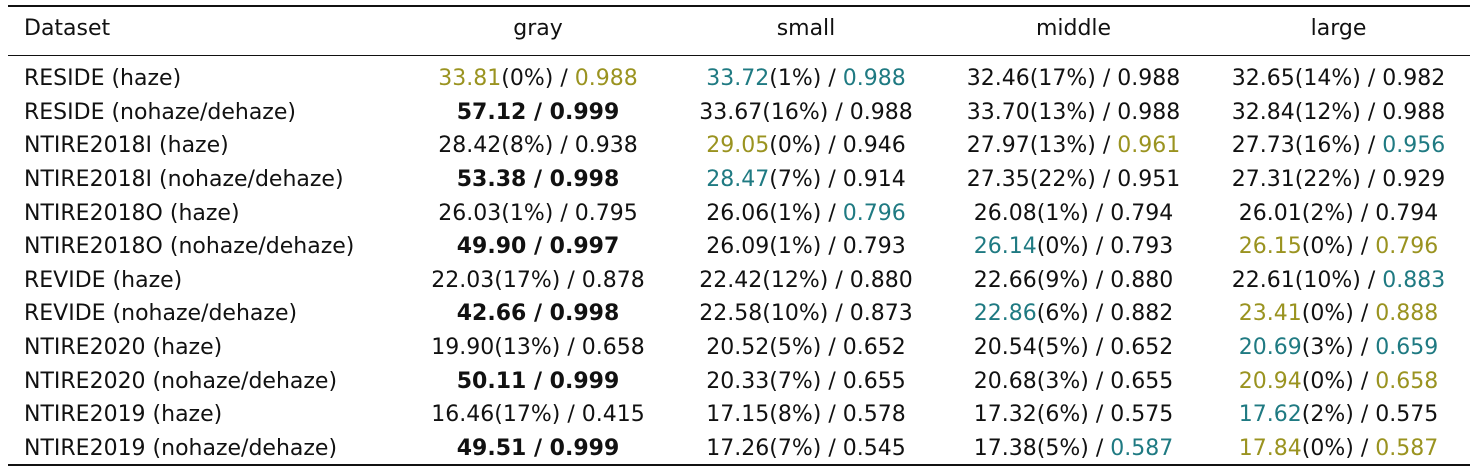  I want to click on metric-cell-middle: 22.86(6%) / 0.882, so click(1073, 314).